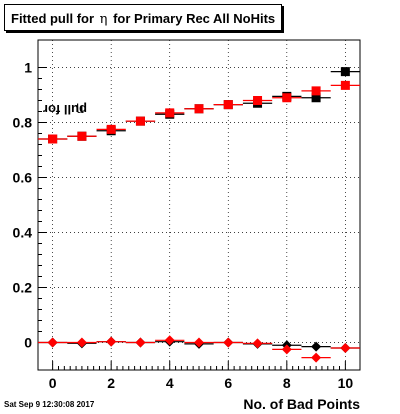 The height and width of the screenshot is (414, 400). Describe the element at coordinates (80, 109) in the screenshot. I see `y-axis-label-eta: η` at that location.